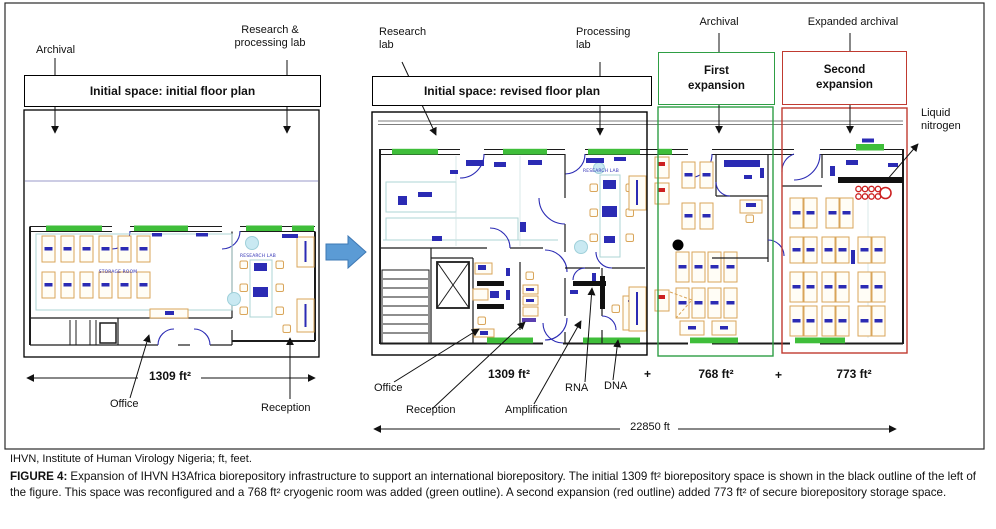 This screenshot has width=996, height=529. Describe the element at coordinates (650, 427) in the screenshot. I see `total-length-label: 22850 ft` at that location.